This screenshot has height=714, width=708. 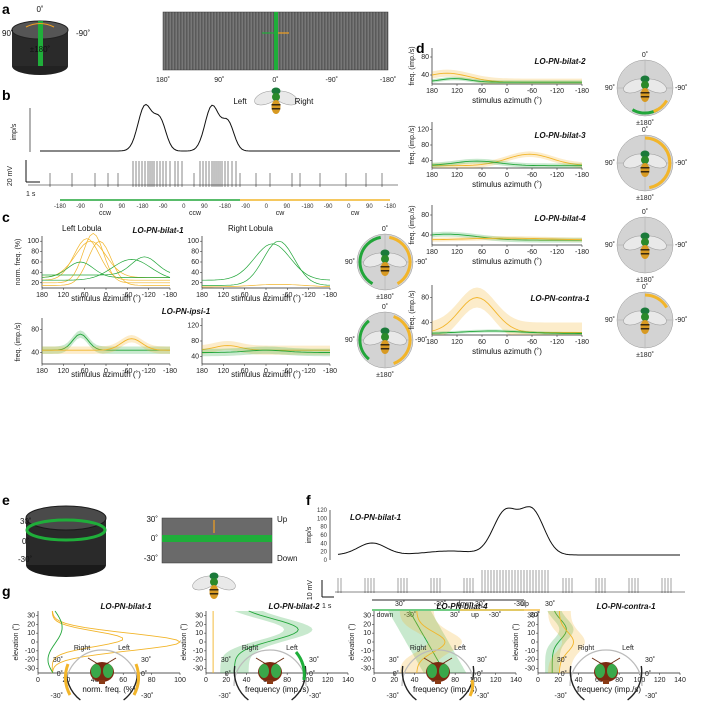 What do you see at coordinates (214, 586) in the screenshot?
I see `bee-illustration-e` at bounding box center [214, 586].